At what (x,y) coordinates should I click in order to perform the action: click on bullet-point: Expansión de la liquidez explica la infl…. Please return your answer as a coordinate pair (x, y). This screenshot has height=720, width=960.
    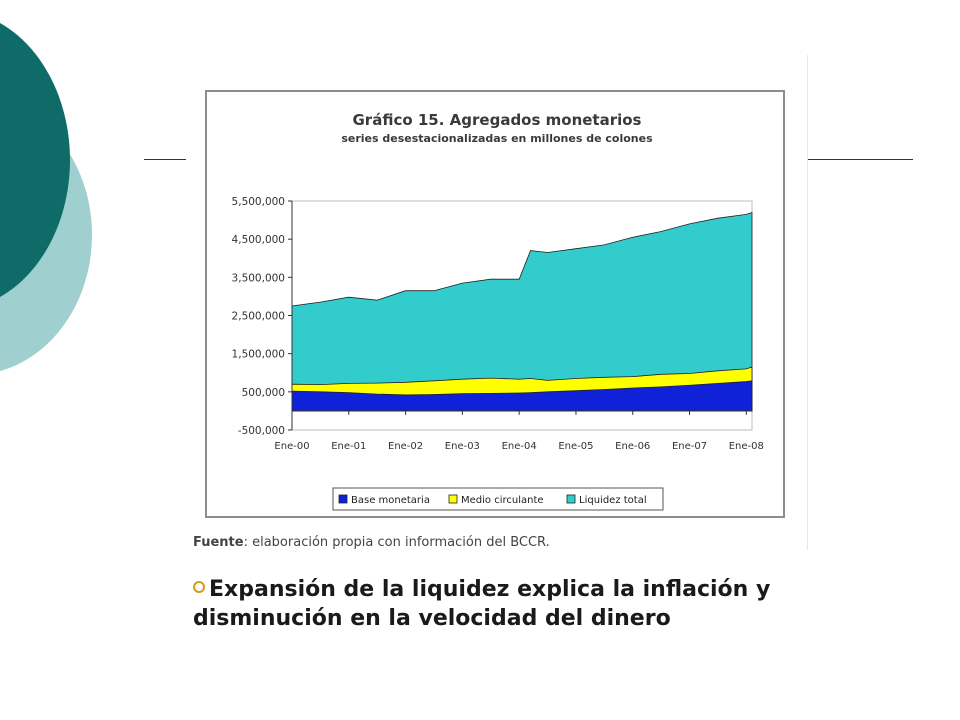
    Looking at the image, I should click on (543, 604).